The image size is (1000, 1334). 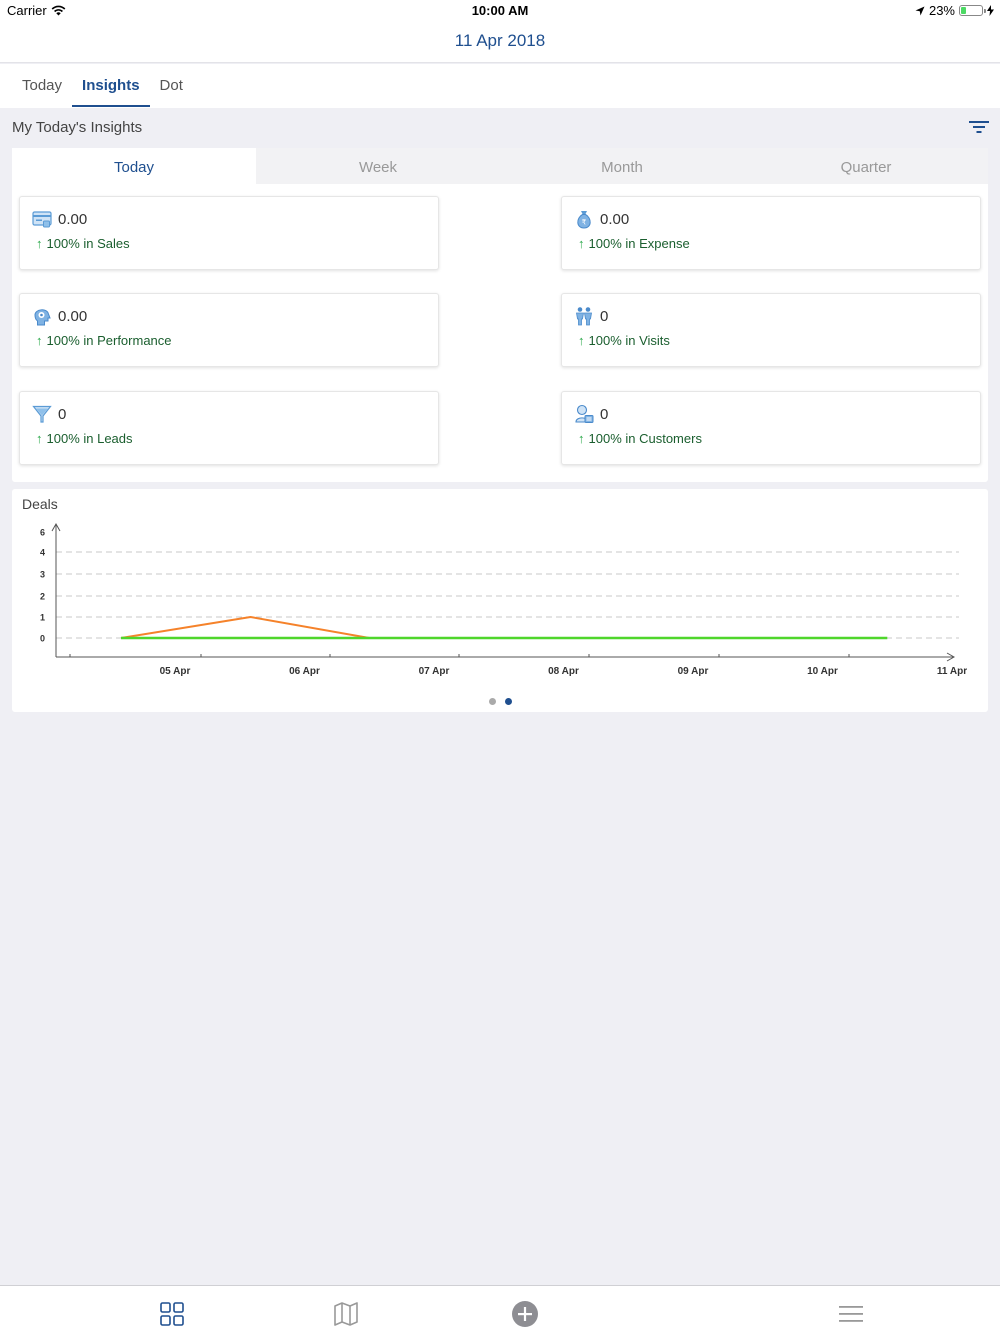 I want to click on charging-bolt-icon, so click(x=990, y=10).